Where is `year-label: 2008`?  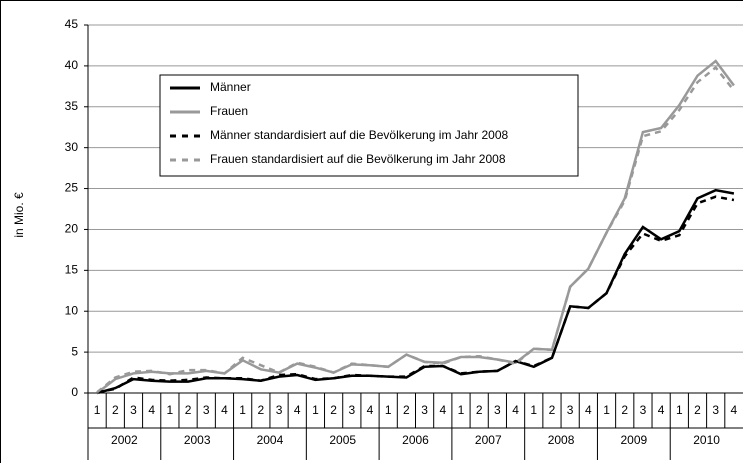 year-label: 2008 is located at coordinates (561, 440).